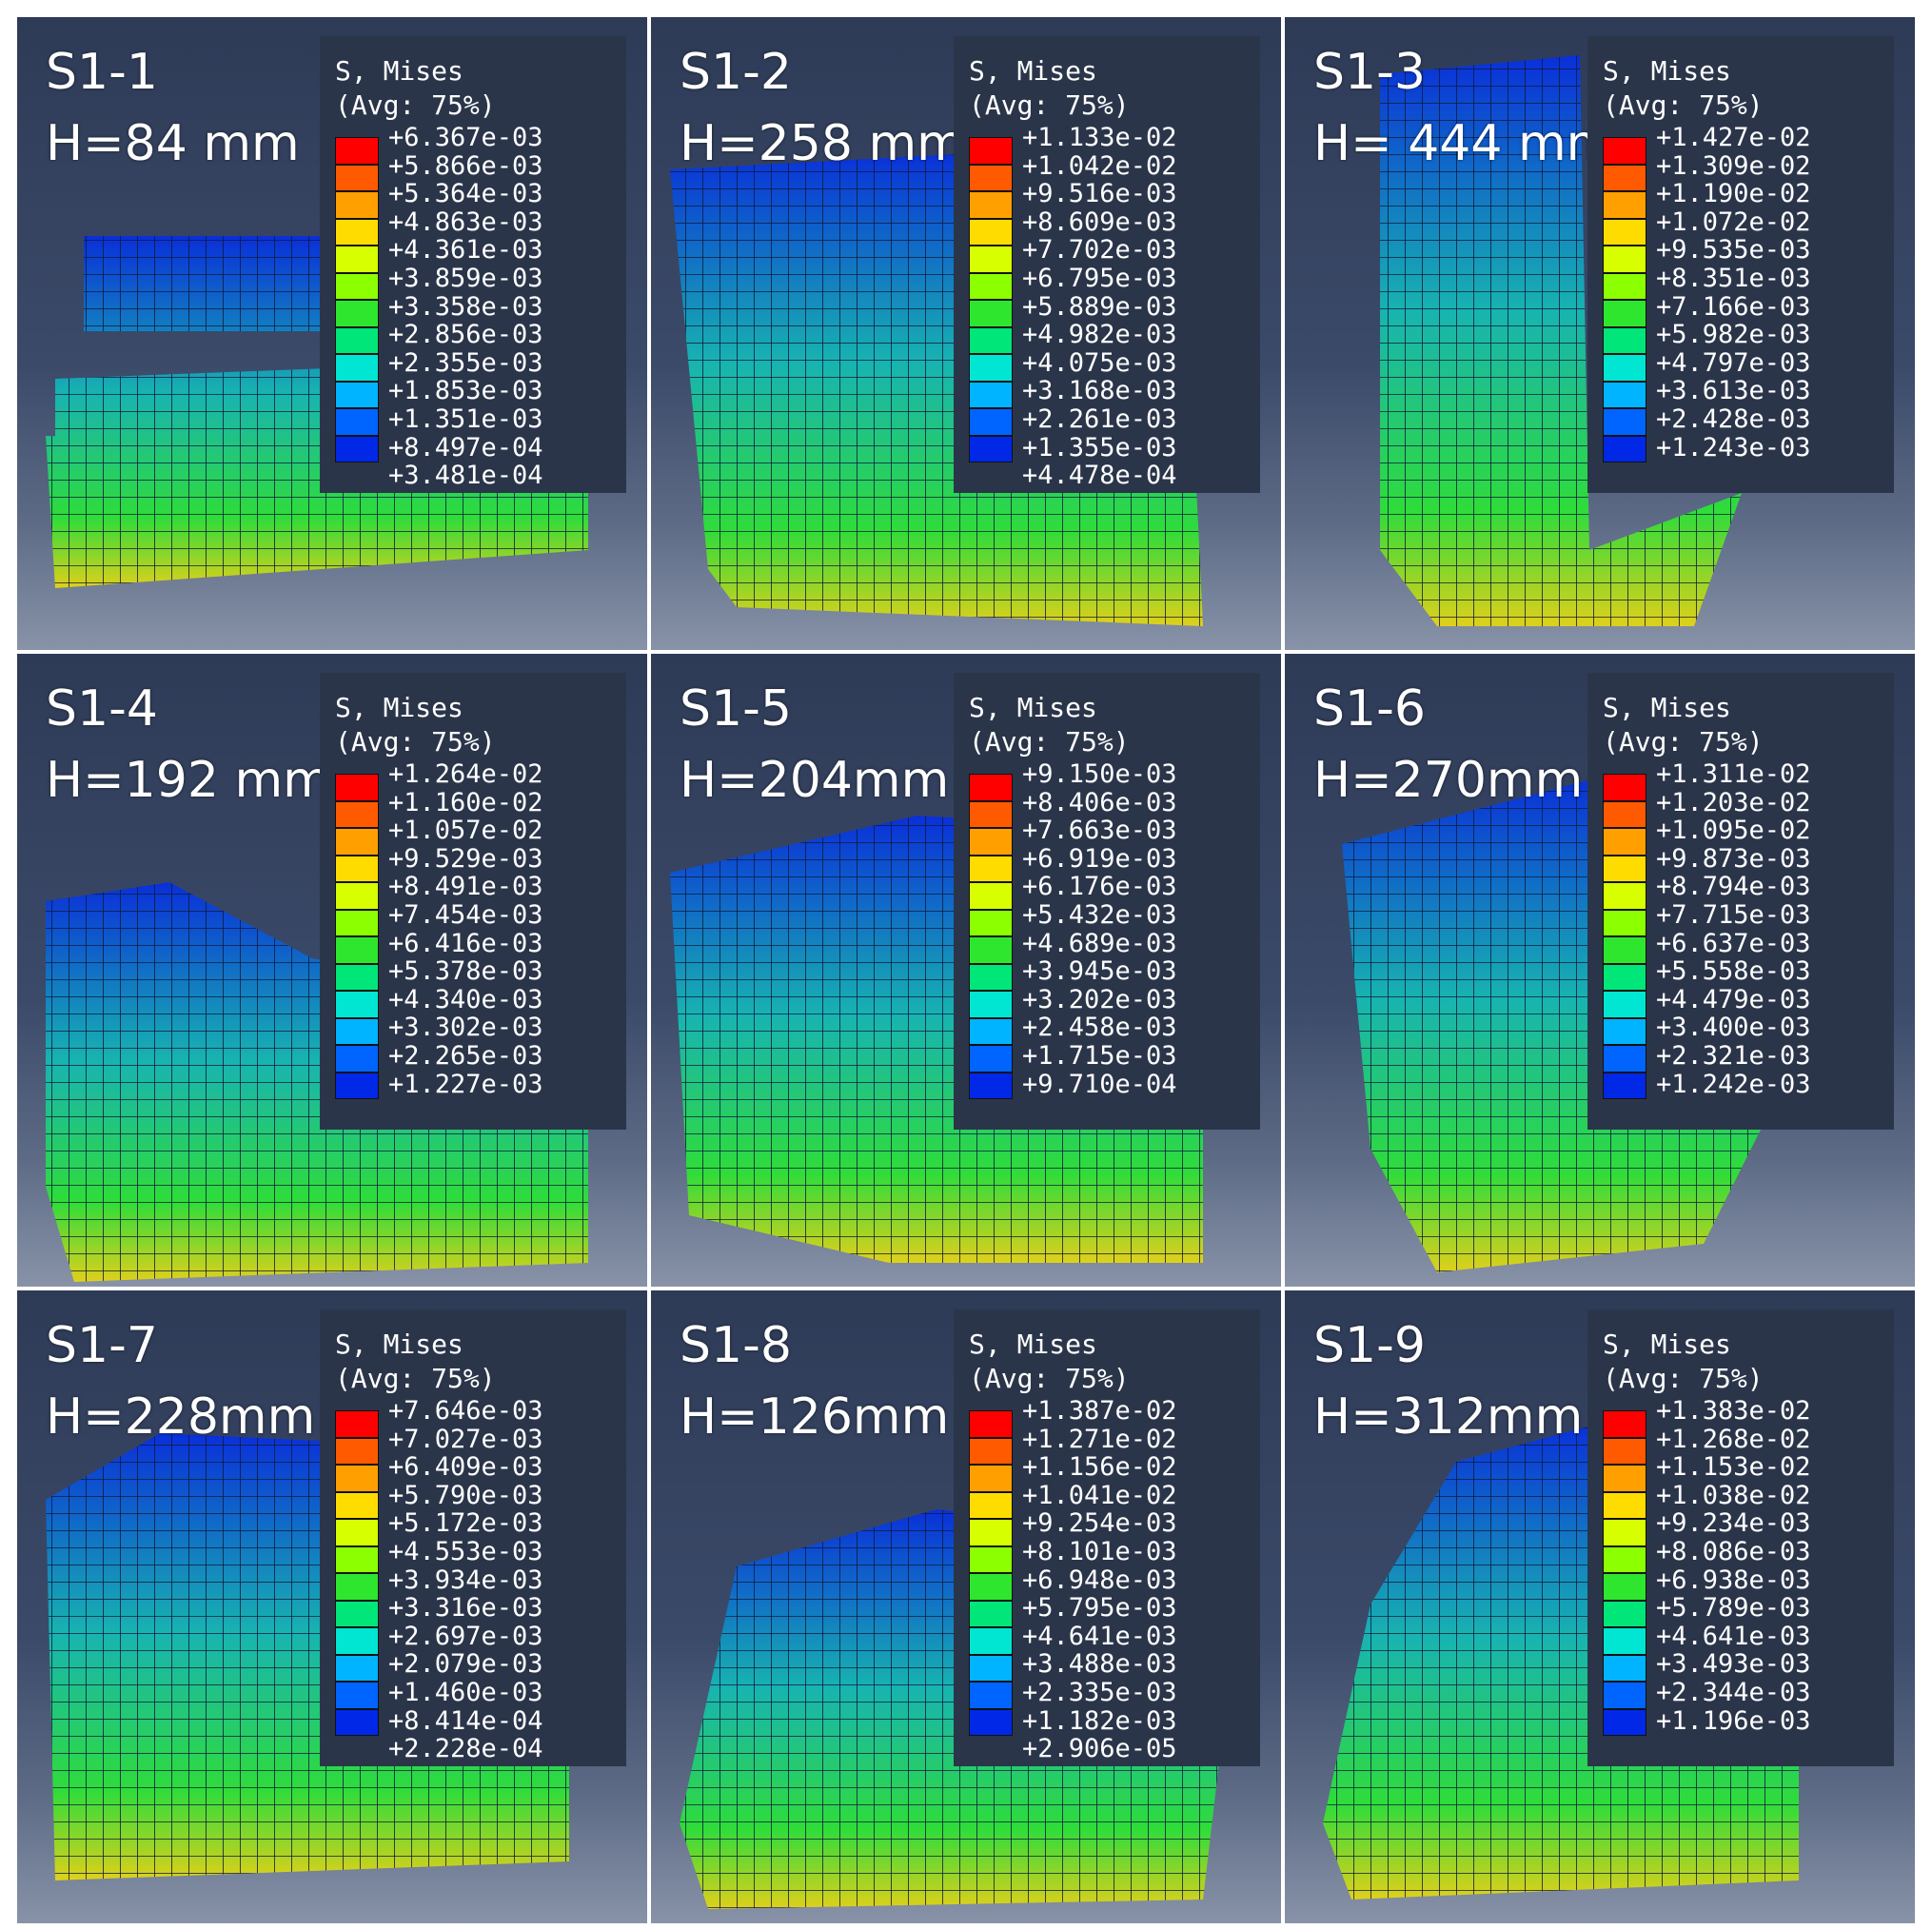 The width and height of the screenshot is (1932, 1929). I want to click on legend-value: +5.866e-03, so click(465, 165).